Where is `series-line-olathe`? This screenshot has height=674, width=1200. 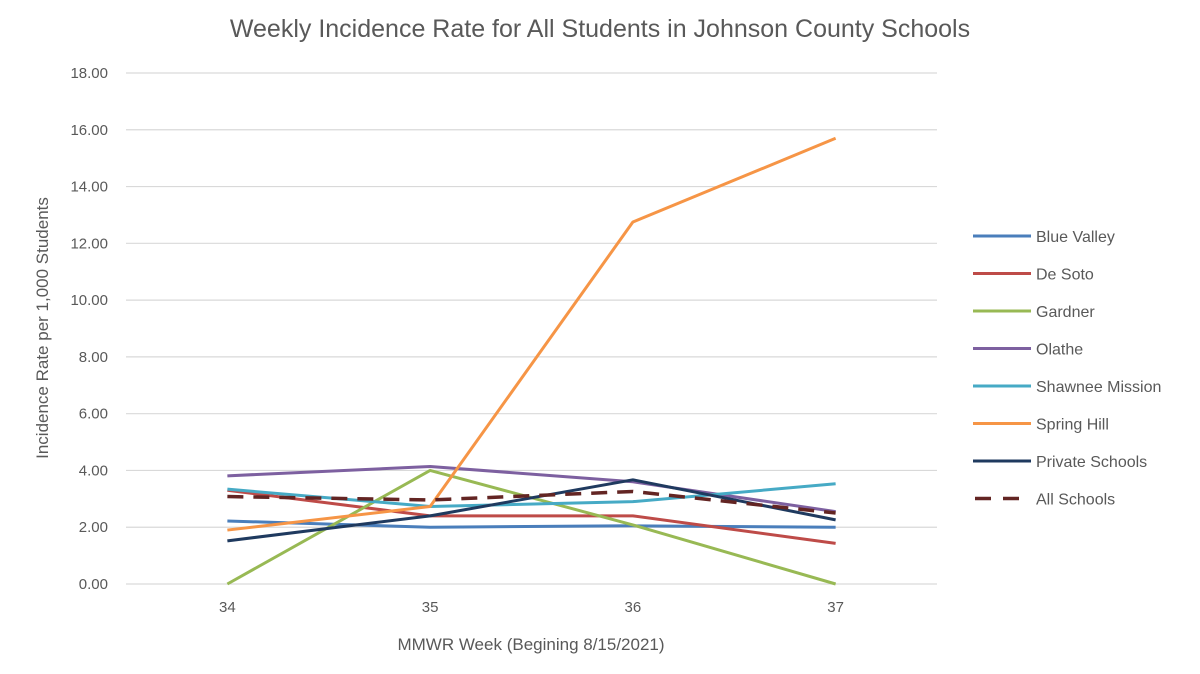
series-line-olathe is located at coordinates (531, 489).